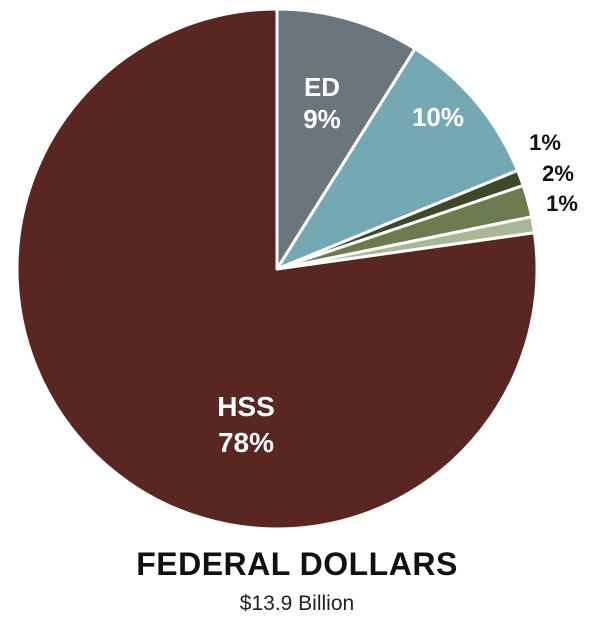 This screenshot has width=594, height=620. I want to click on slice-percent-ed: 9%, so click(322, 119).